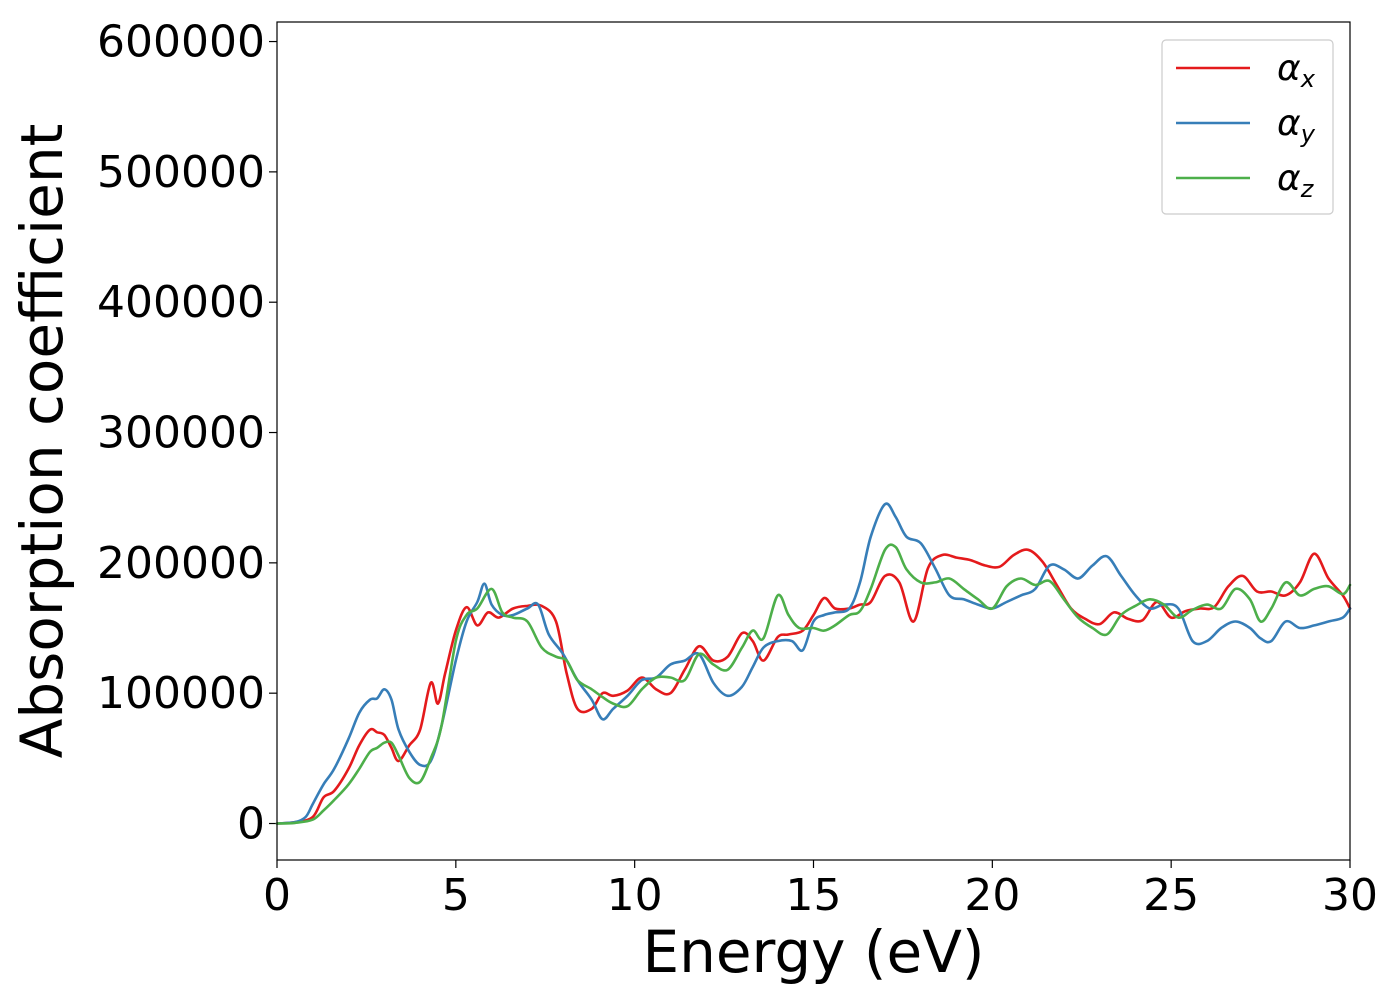 This screenshot has width=1400, height=1000. What do you see at coordinates (181, 302) in the screenshot?
I see `y-tick-label: 400000` at bounding box center [181, 302].